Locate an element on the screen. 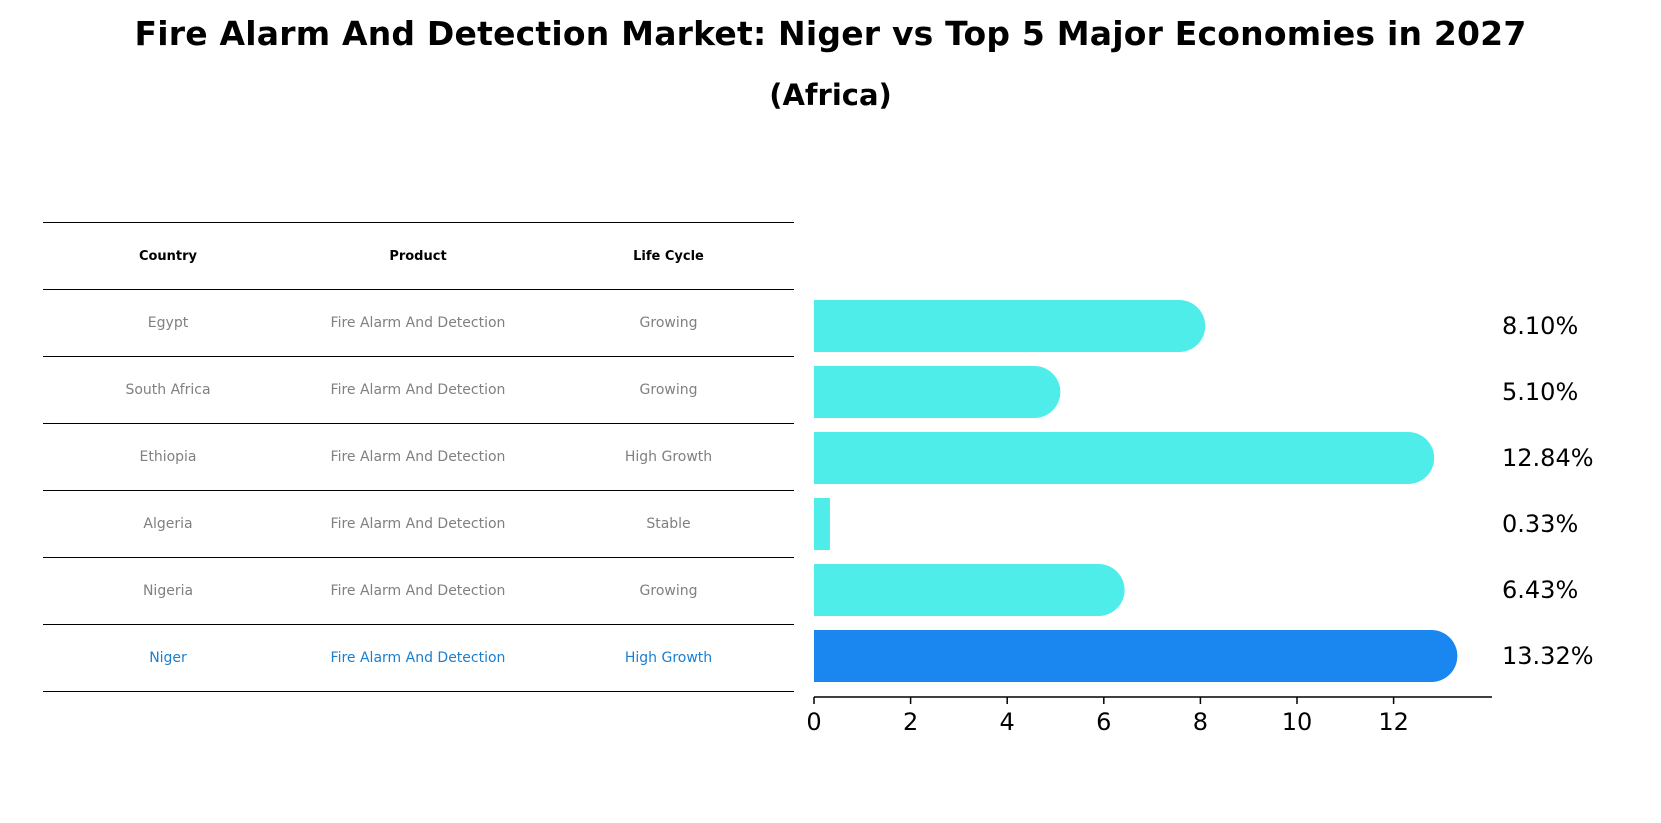  x-tick-label: 10 is located at coordinates (1297, 722).